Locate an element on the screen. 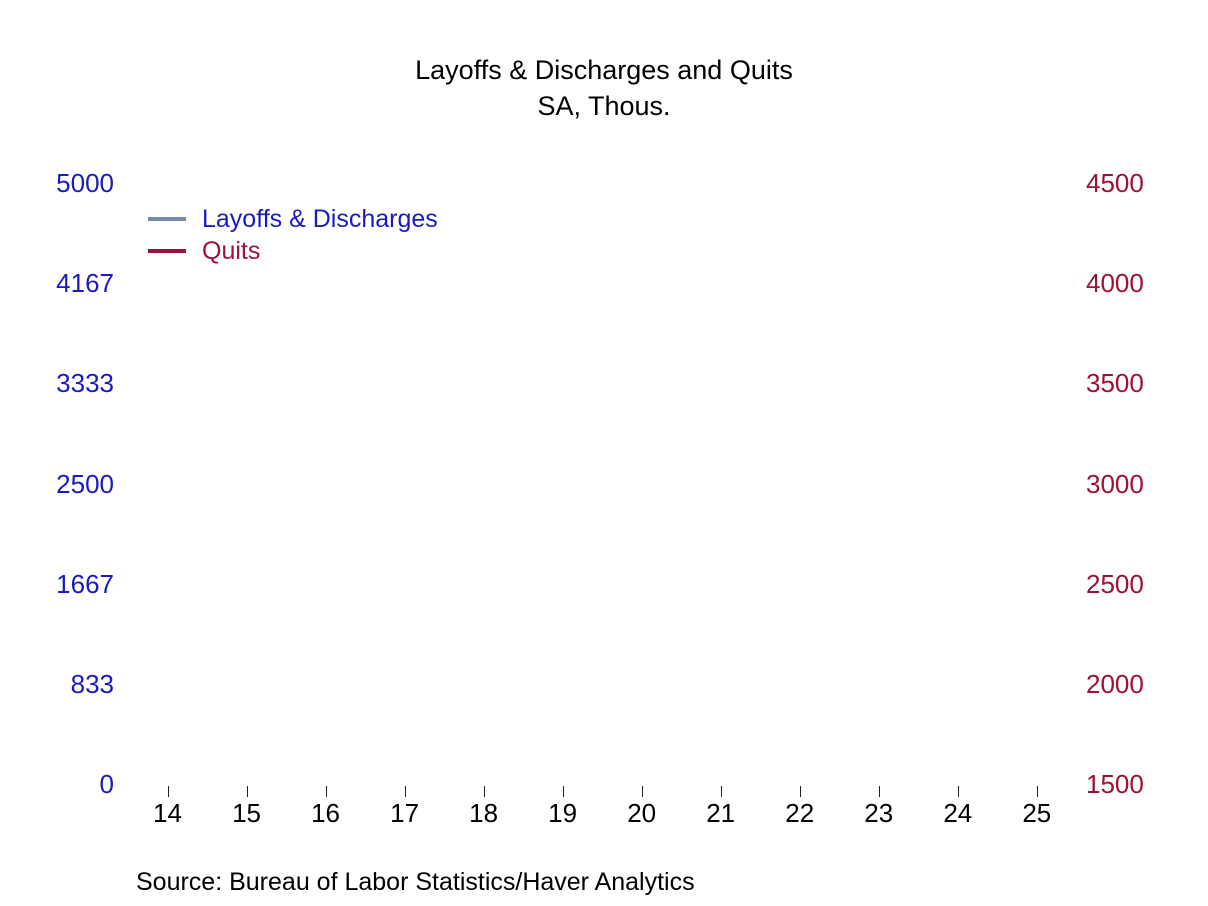 The image size is (1208, 906). y-left-tick-4167: 4167 is located at coordinates (85, 283).